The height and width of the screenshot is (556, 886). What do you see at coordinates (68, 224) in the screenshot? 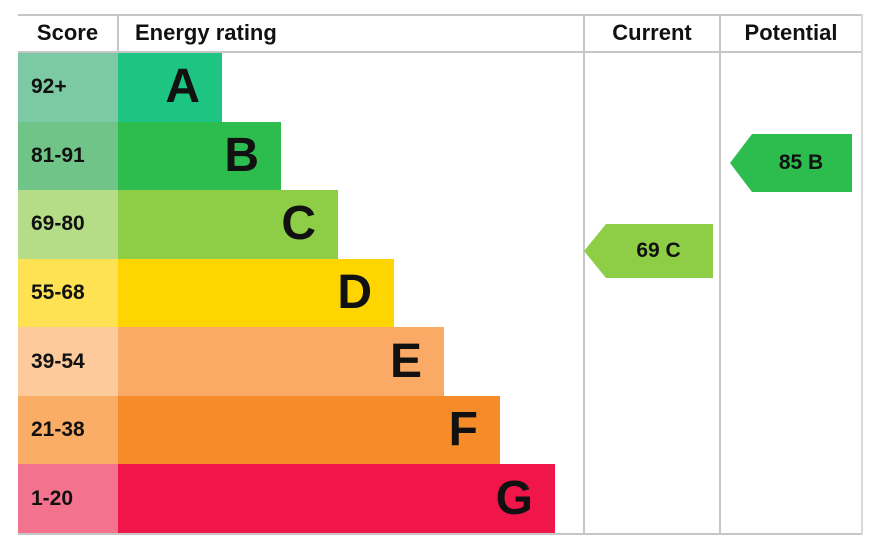
I see `score-cell: 69-80` at bounding box center [68, 224].